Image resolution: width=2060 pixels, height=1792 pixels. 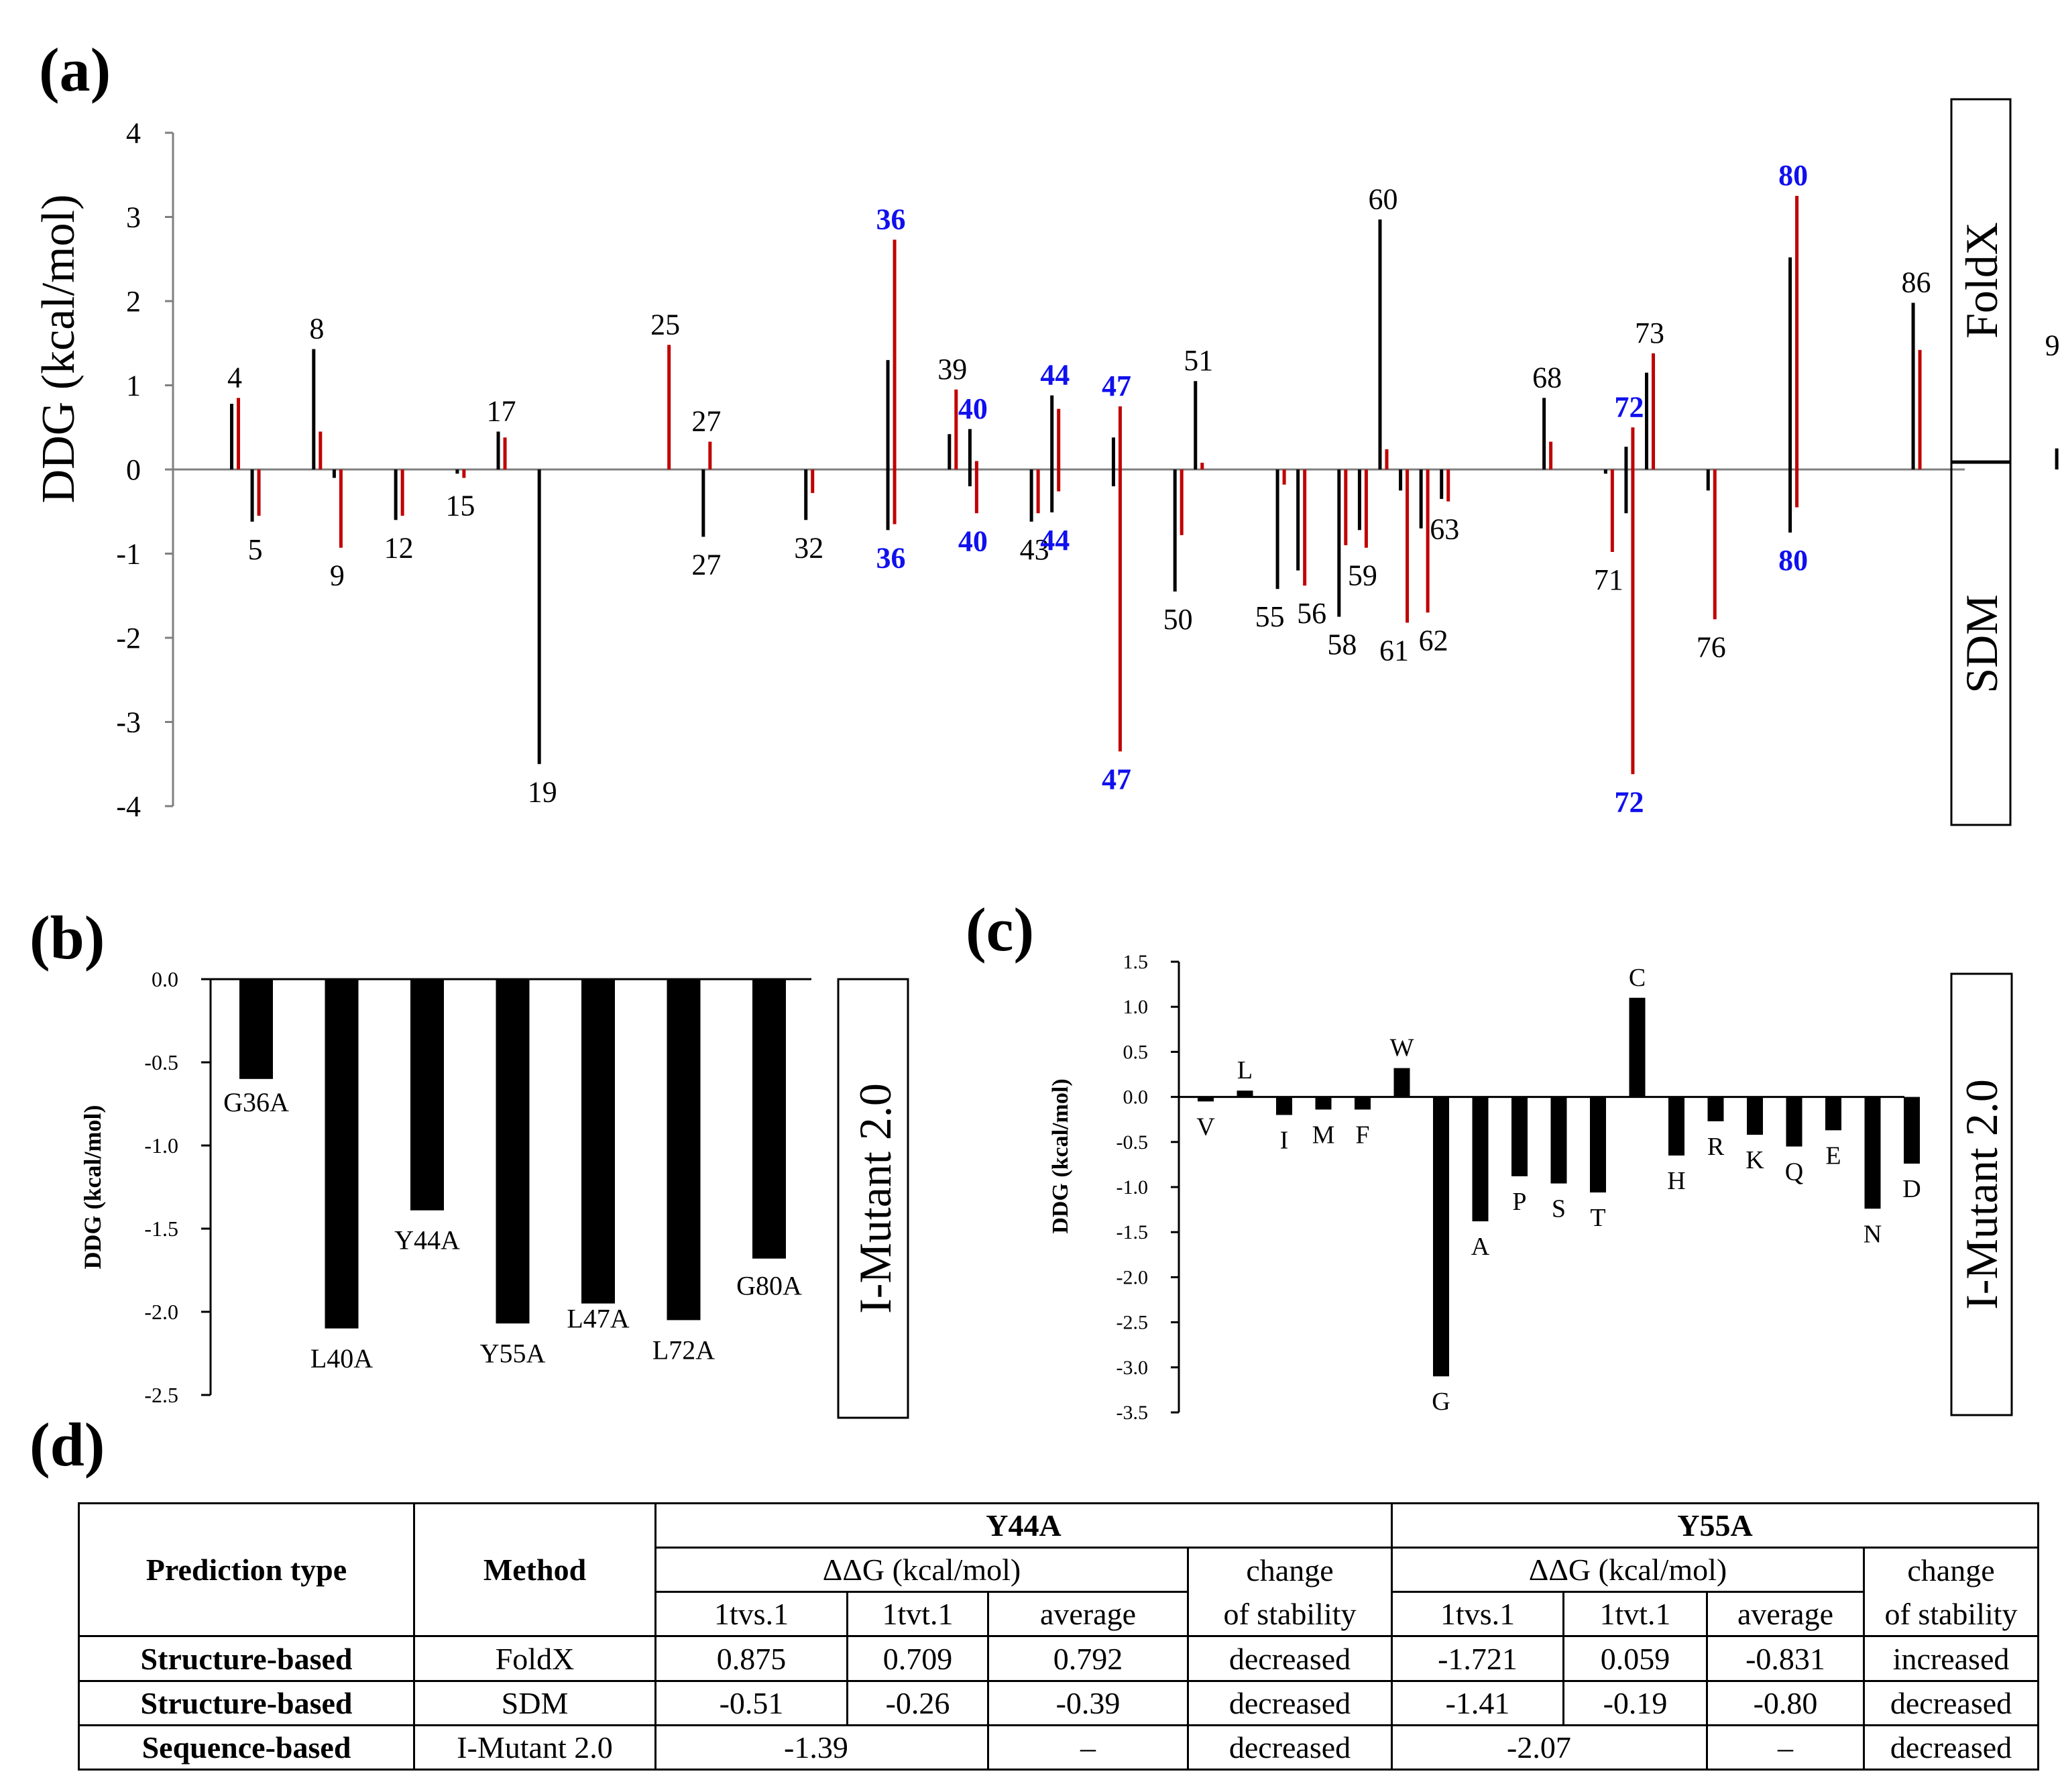 I want to click on y-tick-label: -2.5, so click(x=1133, y=1323).